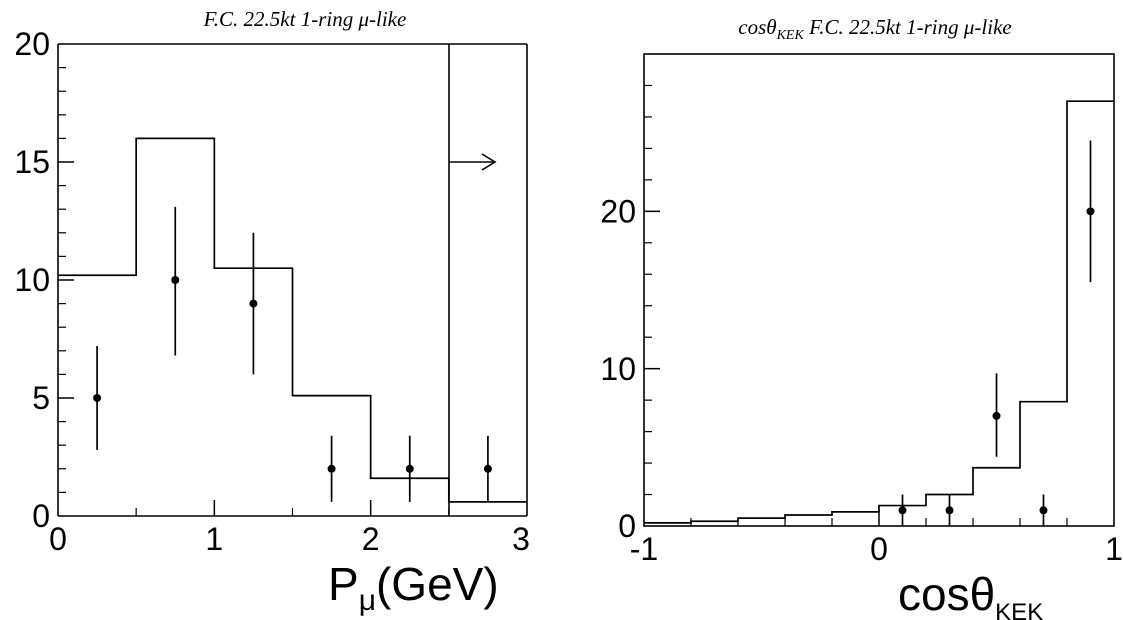 Image resolution: width=1123 pixels, height=620 pixels. What do you see at coordinates (996, 333) in the screenshot?
I see `right-data-points` at bounding box center [996, 333].